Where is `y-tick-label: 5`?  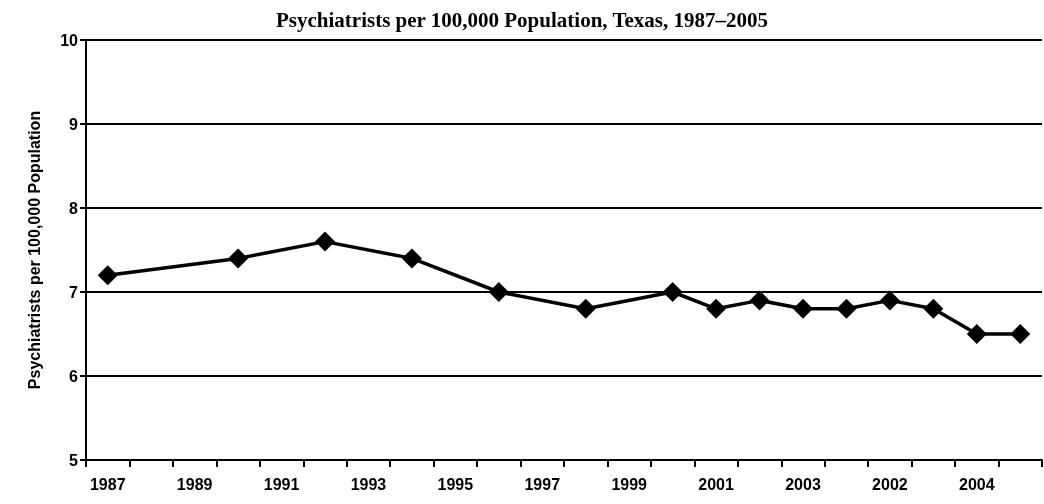
y-tick-label: 5 is located at coordinates (74, 460).